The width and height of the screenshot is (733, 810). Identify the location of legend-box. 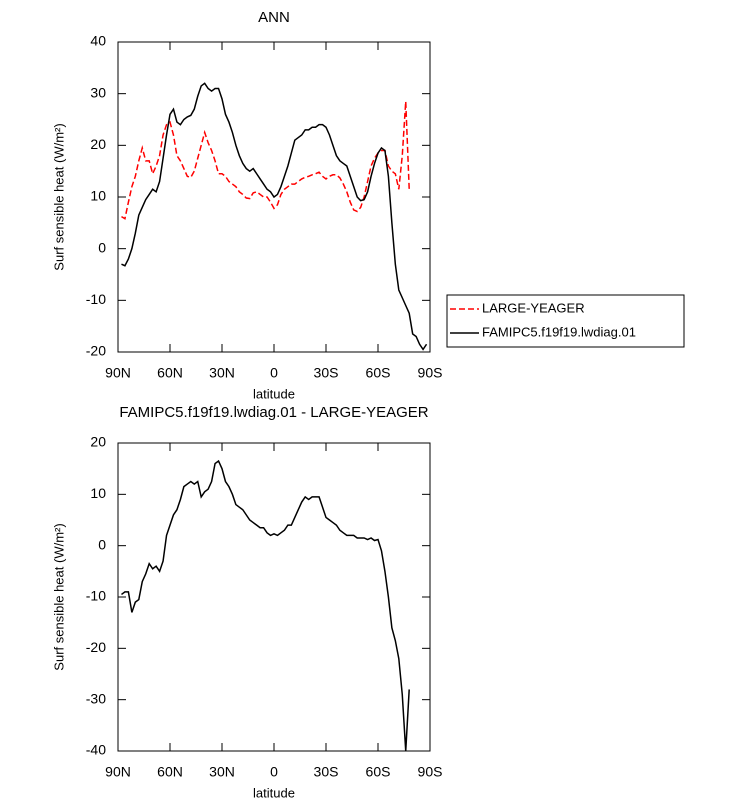
(565, 321).